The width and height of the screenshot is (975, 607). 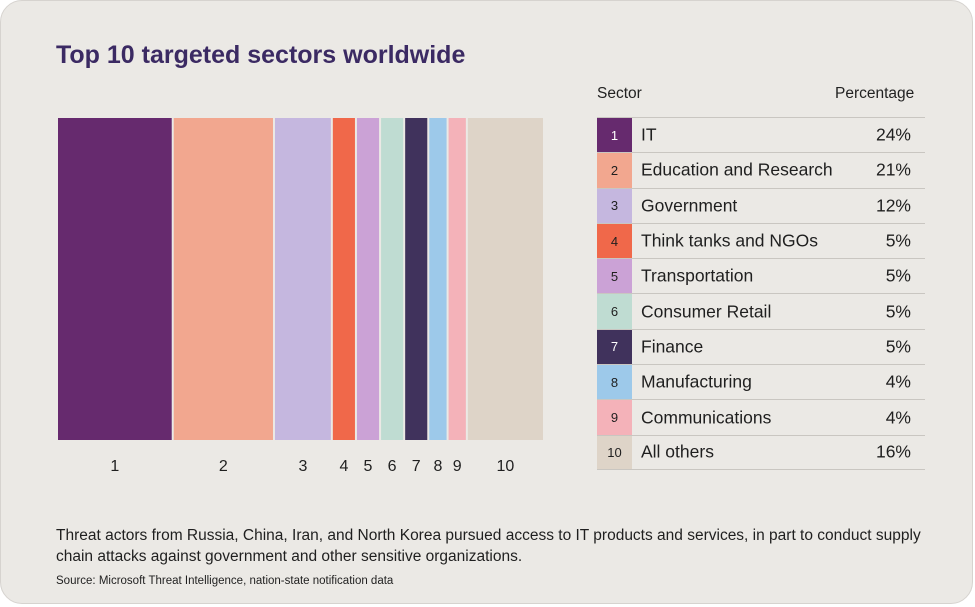 I want to click on x-tick-label: 7, so click(x=416, y=466).